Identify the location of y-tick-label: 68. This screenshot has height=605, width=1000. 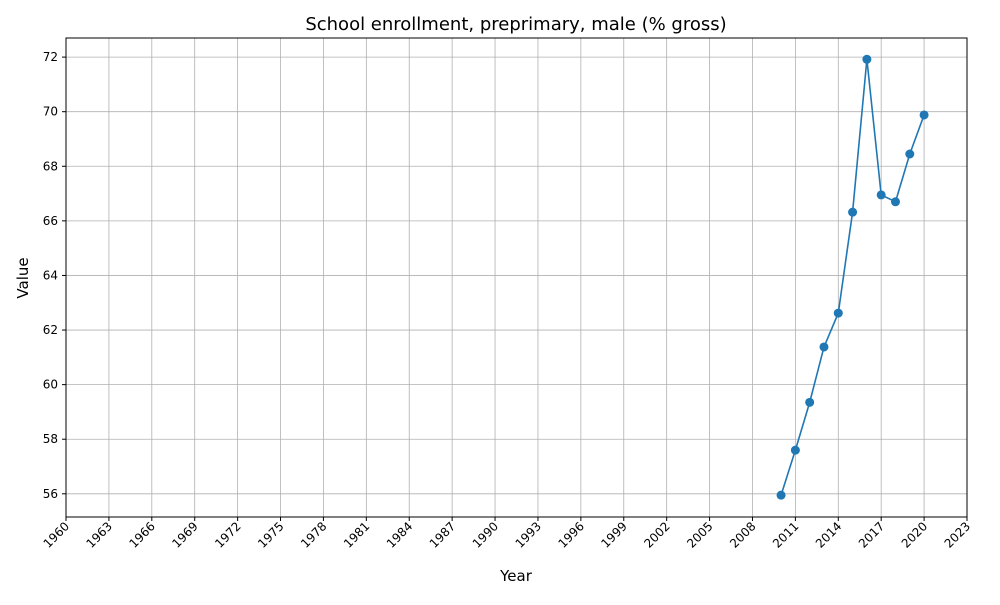
(50, 166).